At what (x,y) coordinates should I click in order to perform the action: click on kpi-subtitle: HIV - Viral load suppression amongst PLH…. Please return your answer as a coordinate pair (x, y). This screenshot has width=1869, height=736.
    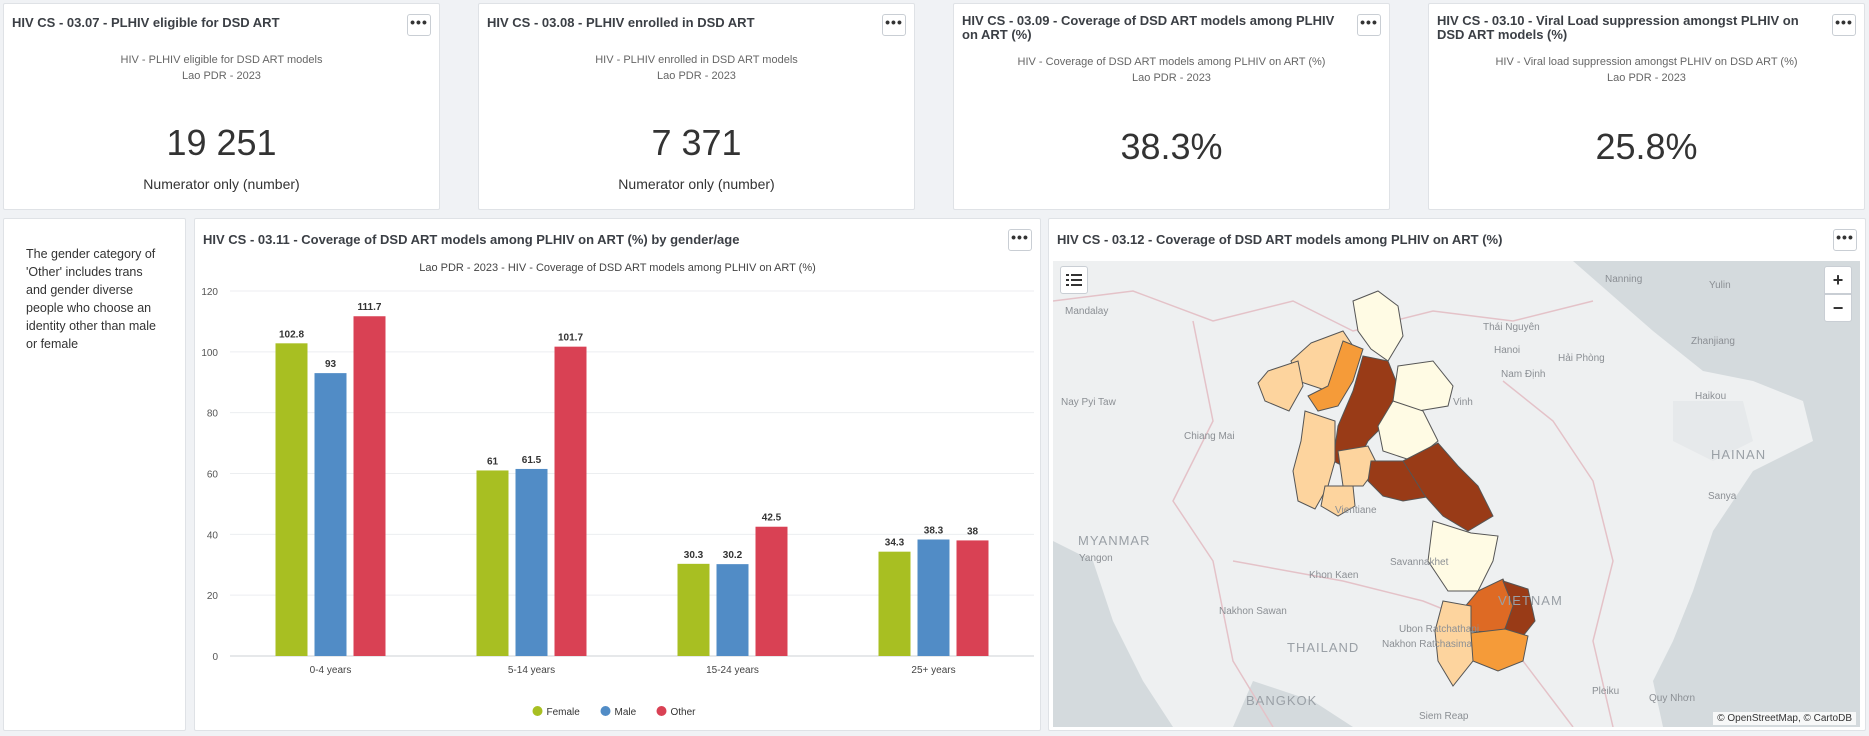
    Looking at the image, I should click on (1646, 62).